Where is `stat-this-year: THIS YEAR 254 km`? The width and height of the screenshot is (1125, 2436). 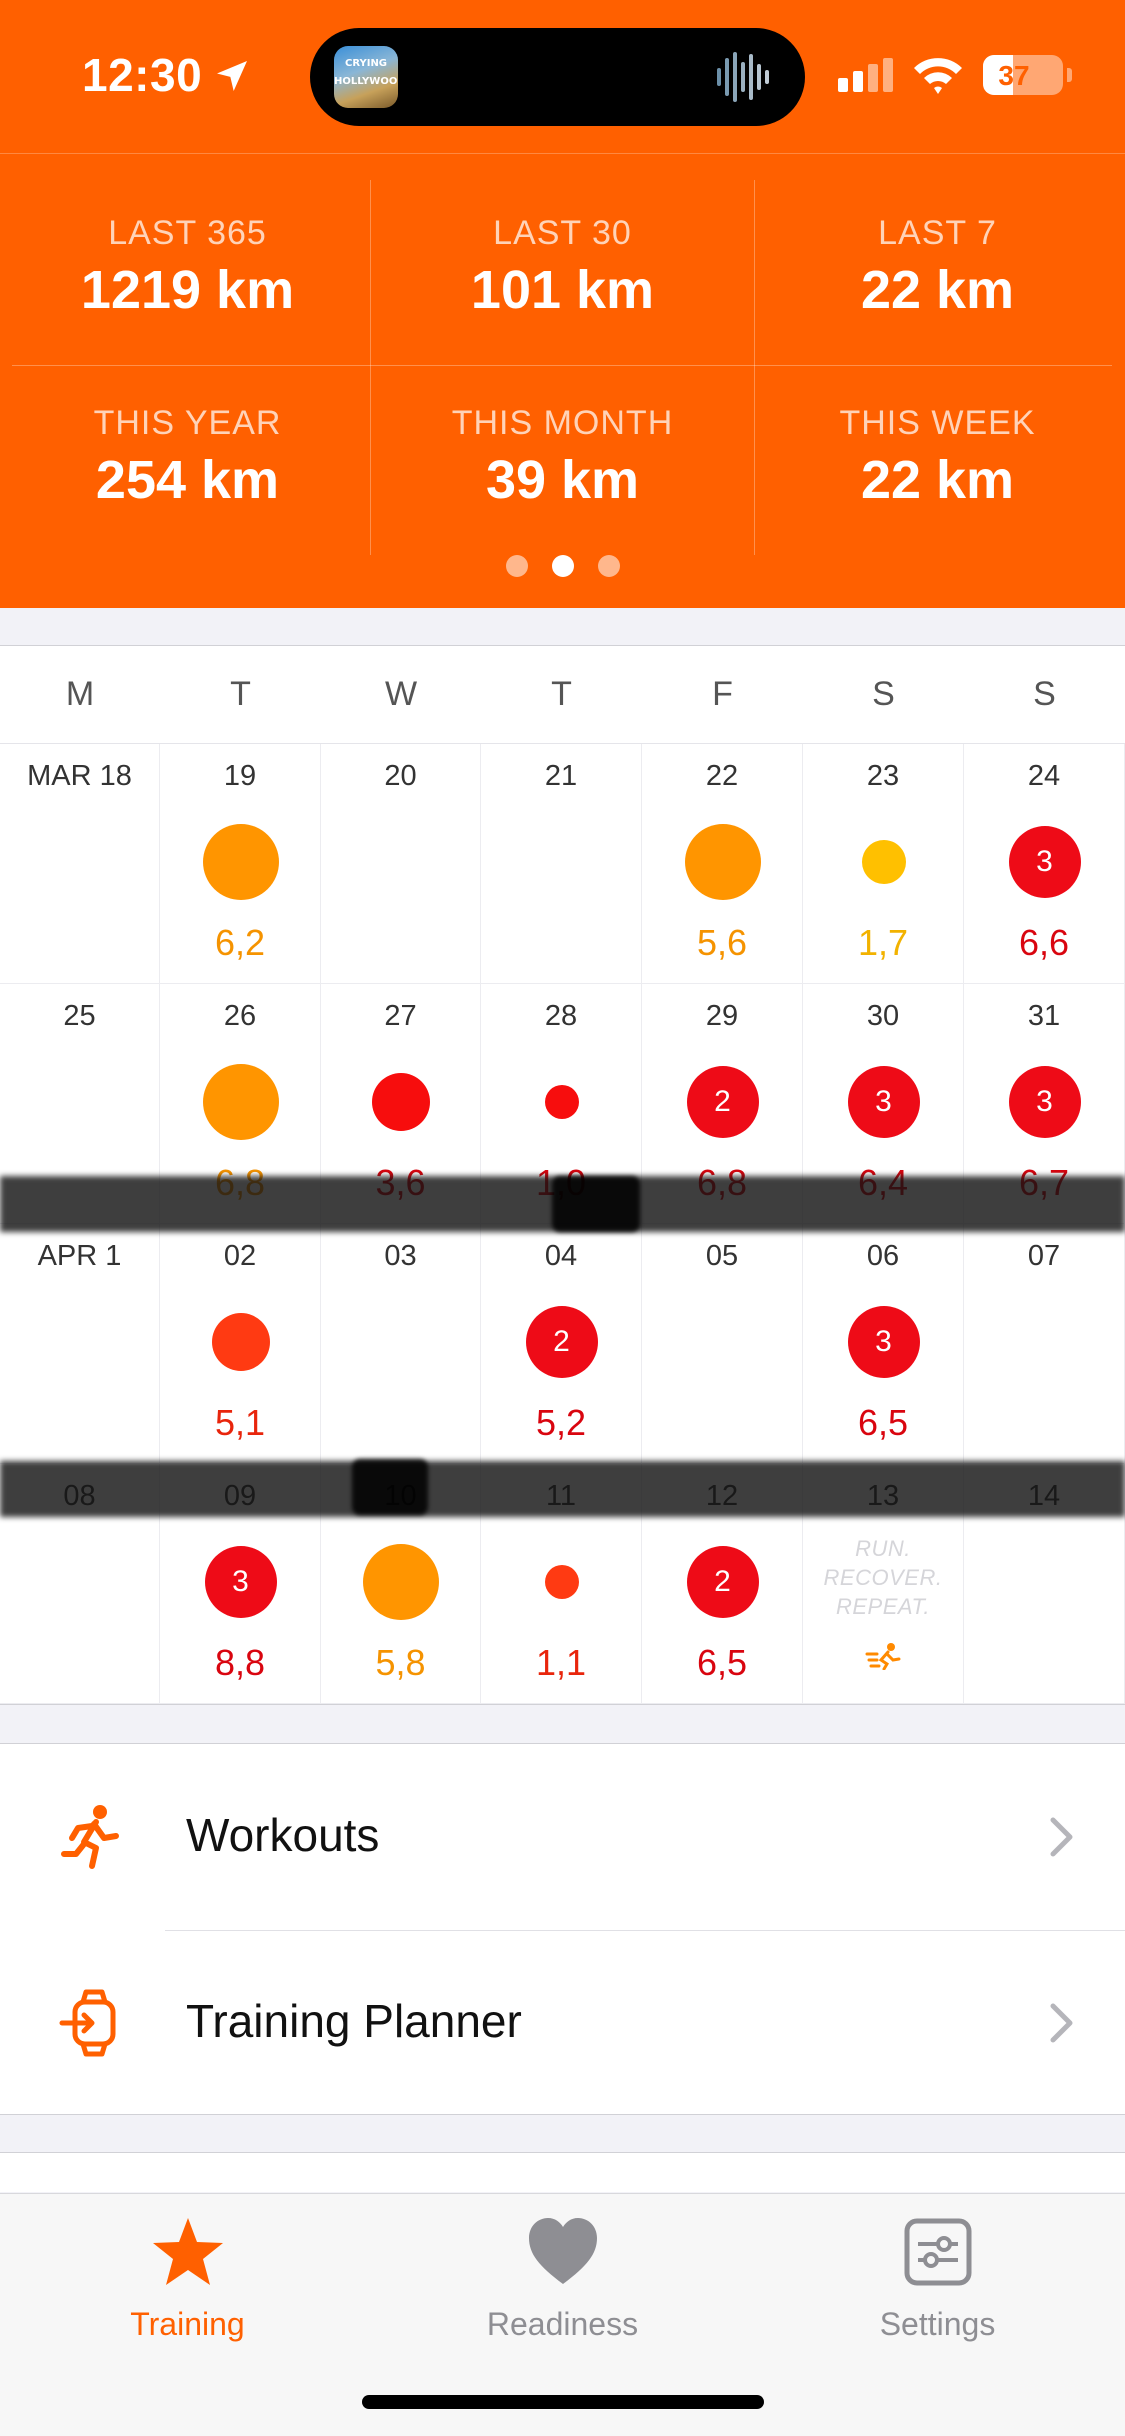
stat-this-year: THIS YEAR 254 km is located at coordinates (187, 457).